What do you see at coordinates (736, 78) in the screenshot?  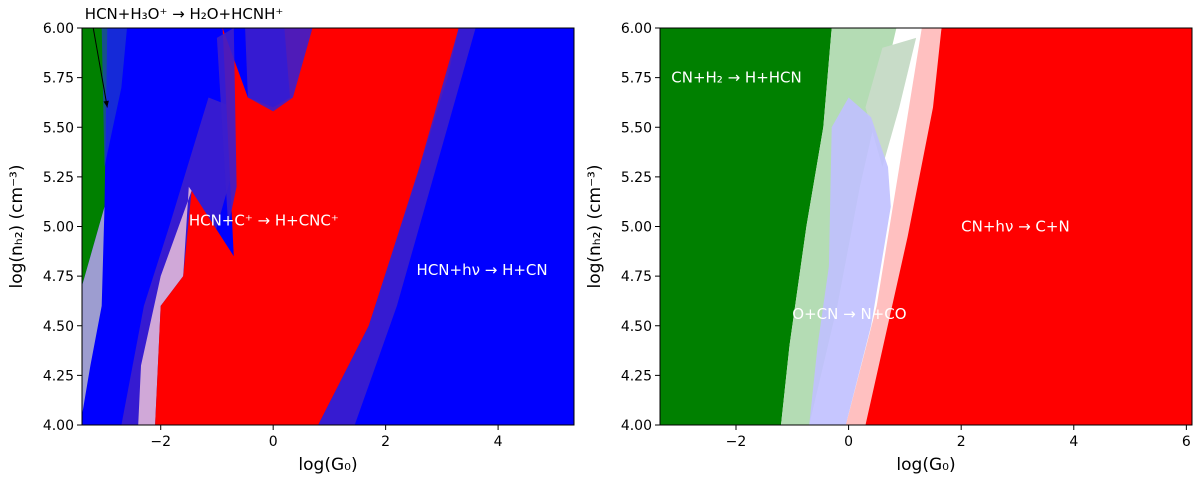 I see `region-label: CN+H₂ → H+HCN` at bounding box center [736, 78].